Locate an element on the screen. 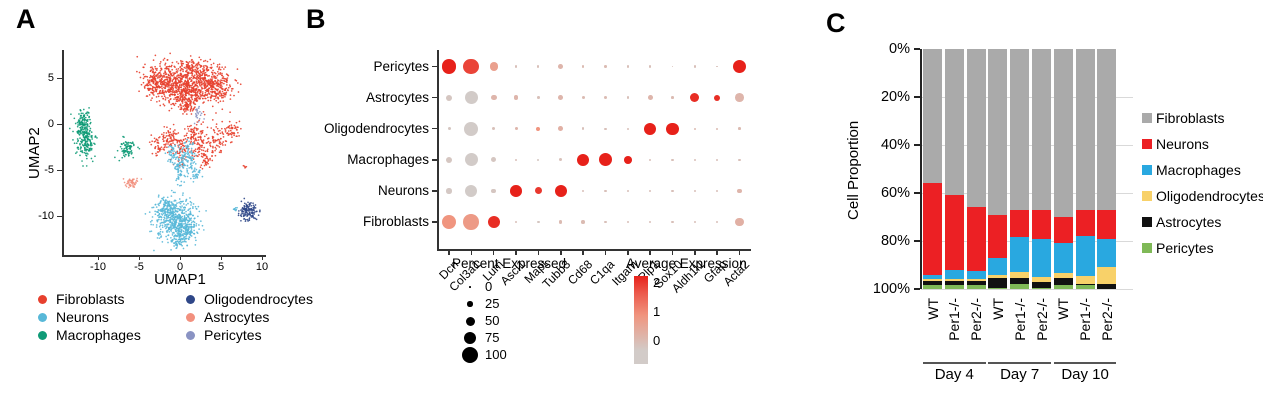 This screenshot has height=407, width=1263. bar-tick-label: Per1-/- is located at coordinates (954, 319).